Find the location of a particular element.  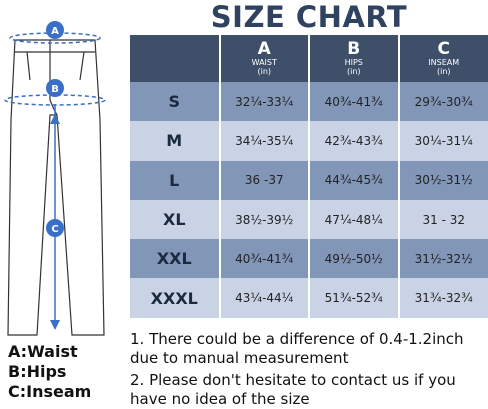

measurement-cell: 38½-39½ is located at coordinates (265, 219).